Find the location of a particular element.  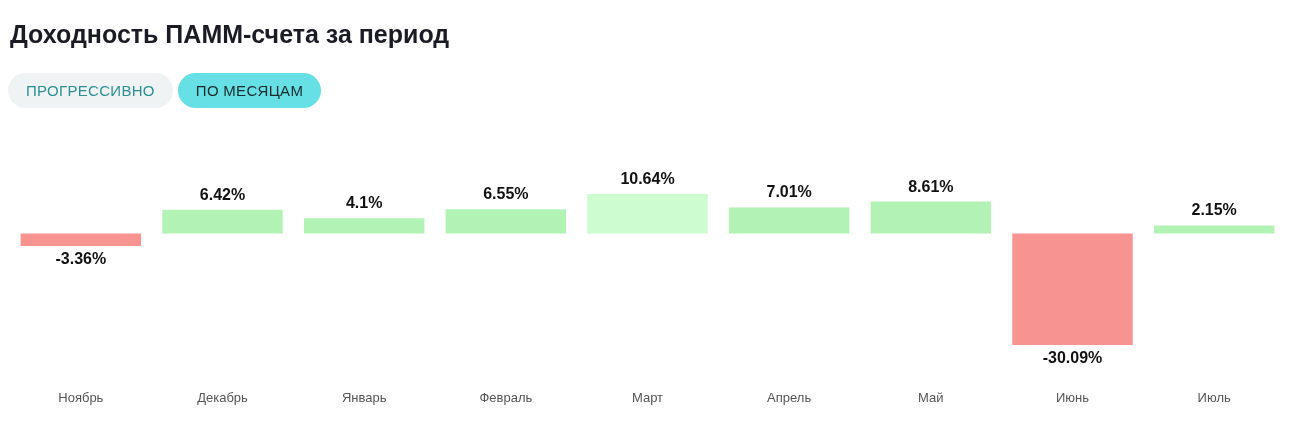

data-label: 6.42% is located at coordinates (222, 194).